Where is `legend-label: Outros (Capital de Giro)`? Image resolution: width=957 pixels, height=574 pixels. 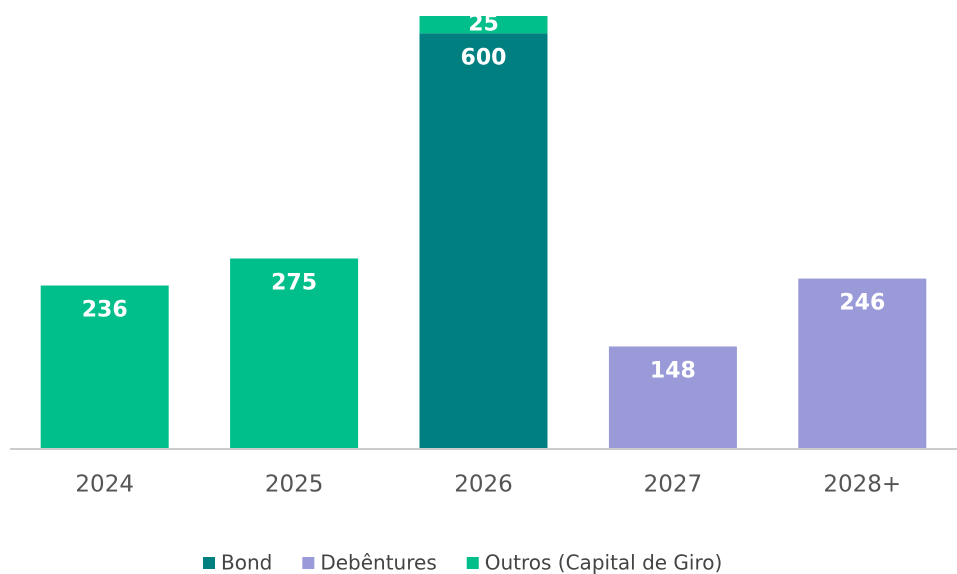
legend-label: Outros (Capital de Giro) is located at coordinates (604, 562).